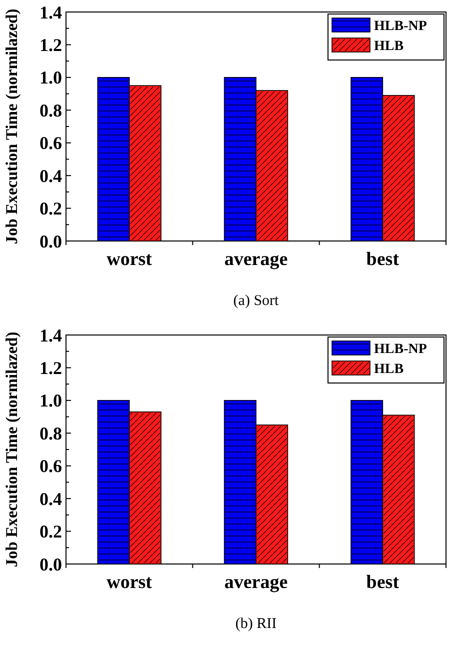  What do you see at coordinates (256, 624) in the screenshot?
I see `text: (b) RII` at bounding box center [256, 624].